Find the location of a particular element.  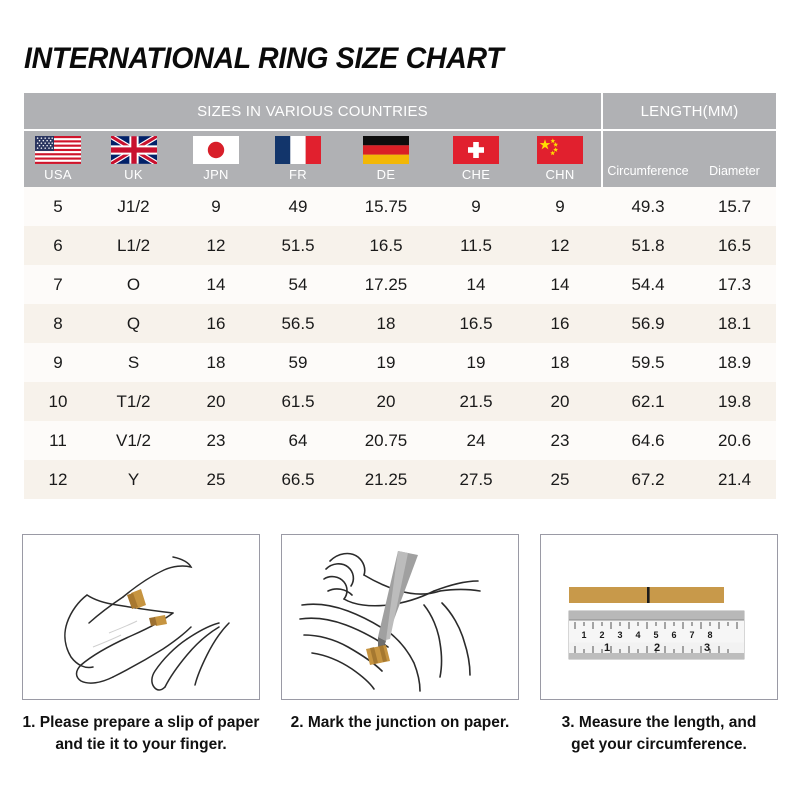

instruction-step-3: 1 2 3 4 5 6 7 8 is located at coordinates (659, 645).